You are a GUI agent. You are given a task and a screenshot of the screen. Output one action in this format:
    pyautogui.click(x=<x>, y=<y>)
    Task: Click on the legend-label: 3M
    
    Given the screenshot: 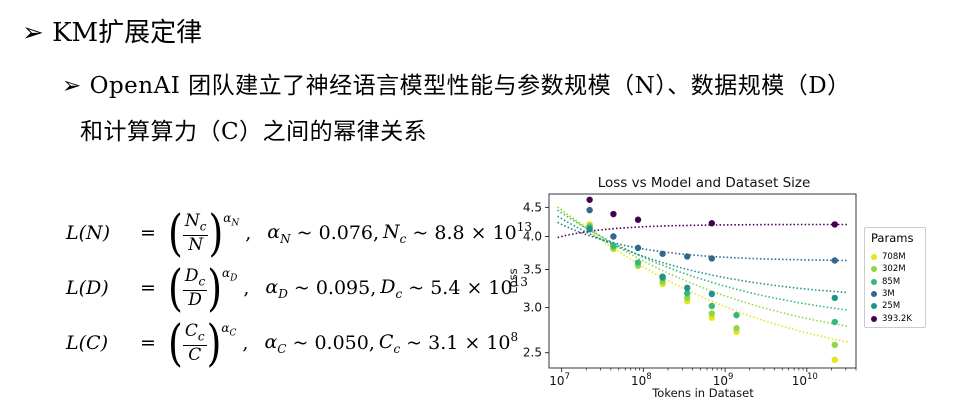 What is the action you would take?
    pyautogui.click(x=888, y=293)
    